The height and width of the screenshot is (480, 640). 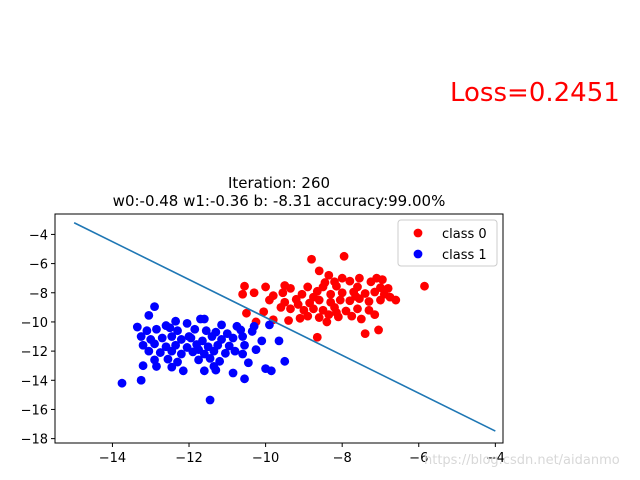 I want to click on x-tick-label: −12, so click(x=188, y=458).